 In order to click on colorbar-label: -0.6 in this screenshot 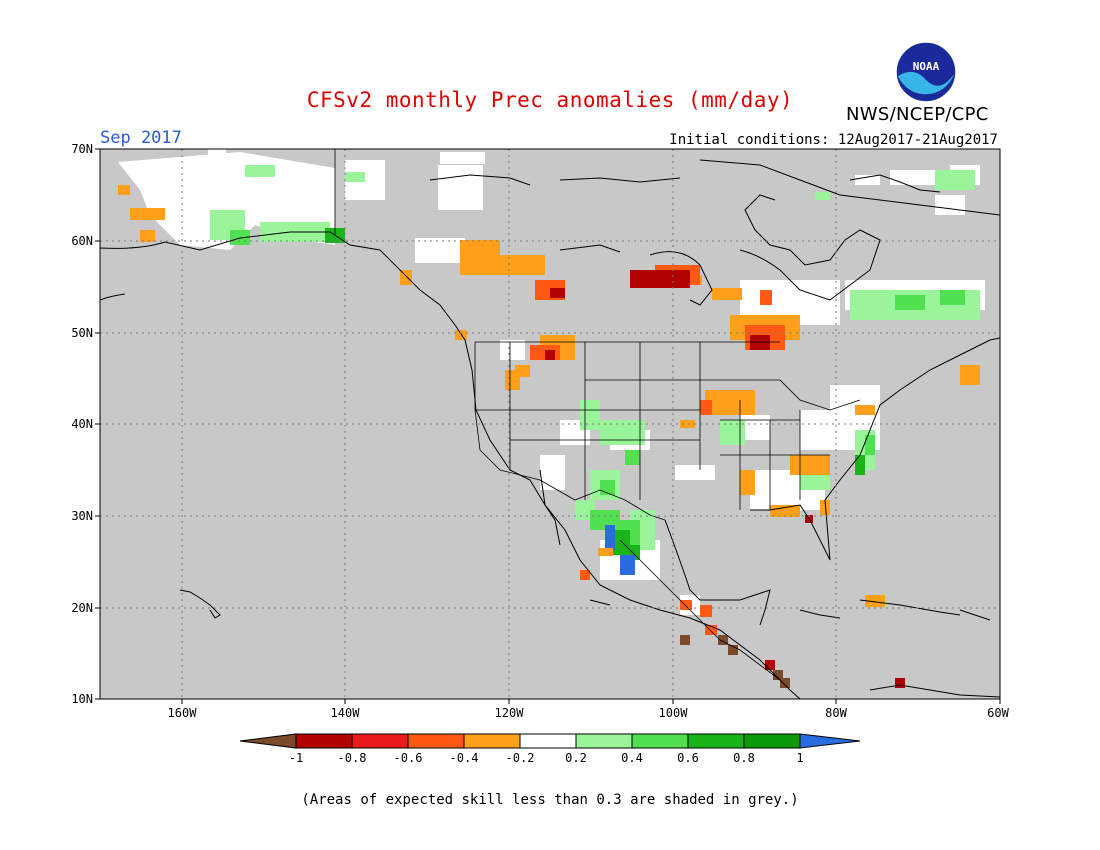, I will do `click(408, 758)`.